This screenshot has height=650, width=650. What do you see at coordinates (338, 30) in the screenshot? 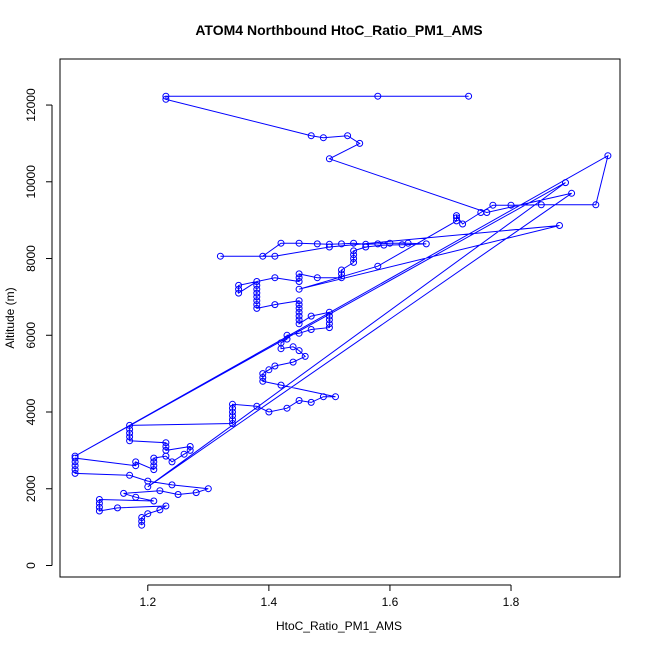
I see `chart-title: ATOM4 Northbound HtoC_Ratio_PM1_AMS` at bounding box center [338, 30].